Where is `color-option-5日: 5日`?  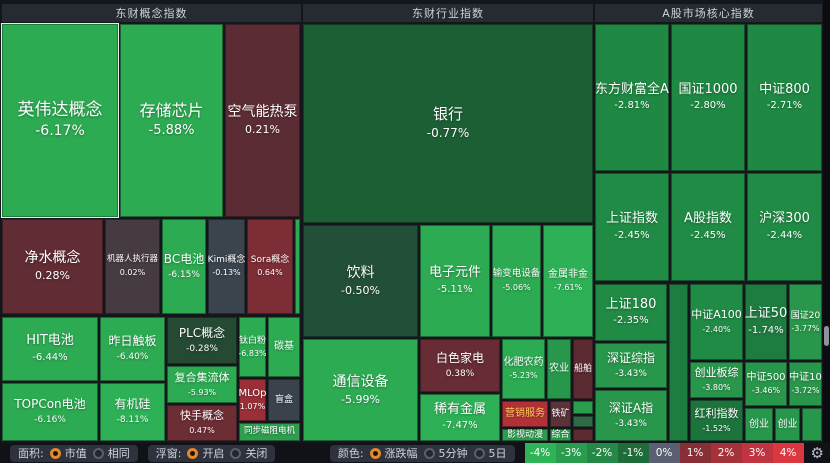
color-option-5日: 5日 is located at coordinates (490, 453).